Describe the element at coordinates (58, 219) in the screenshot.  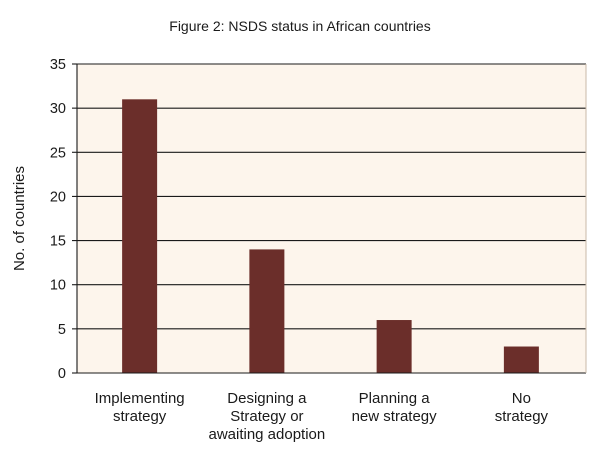
I see `y-tick-labels: 0 5 10 15 20 25 30 35` at that location.